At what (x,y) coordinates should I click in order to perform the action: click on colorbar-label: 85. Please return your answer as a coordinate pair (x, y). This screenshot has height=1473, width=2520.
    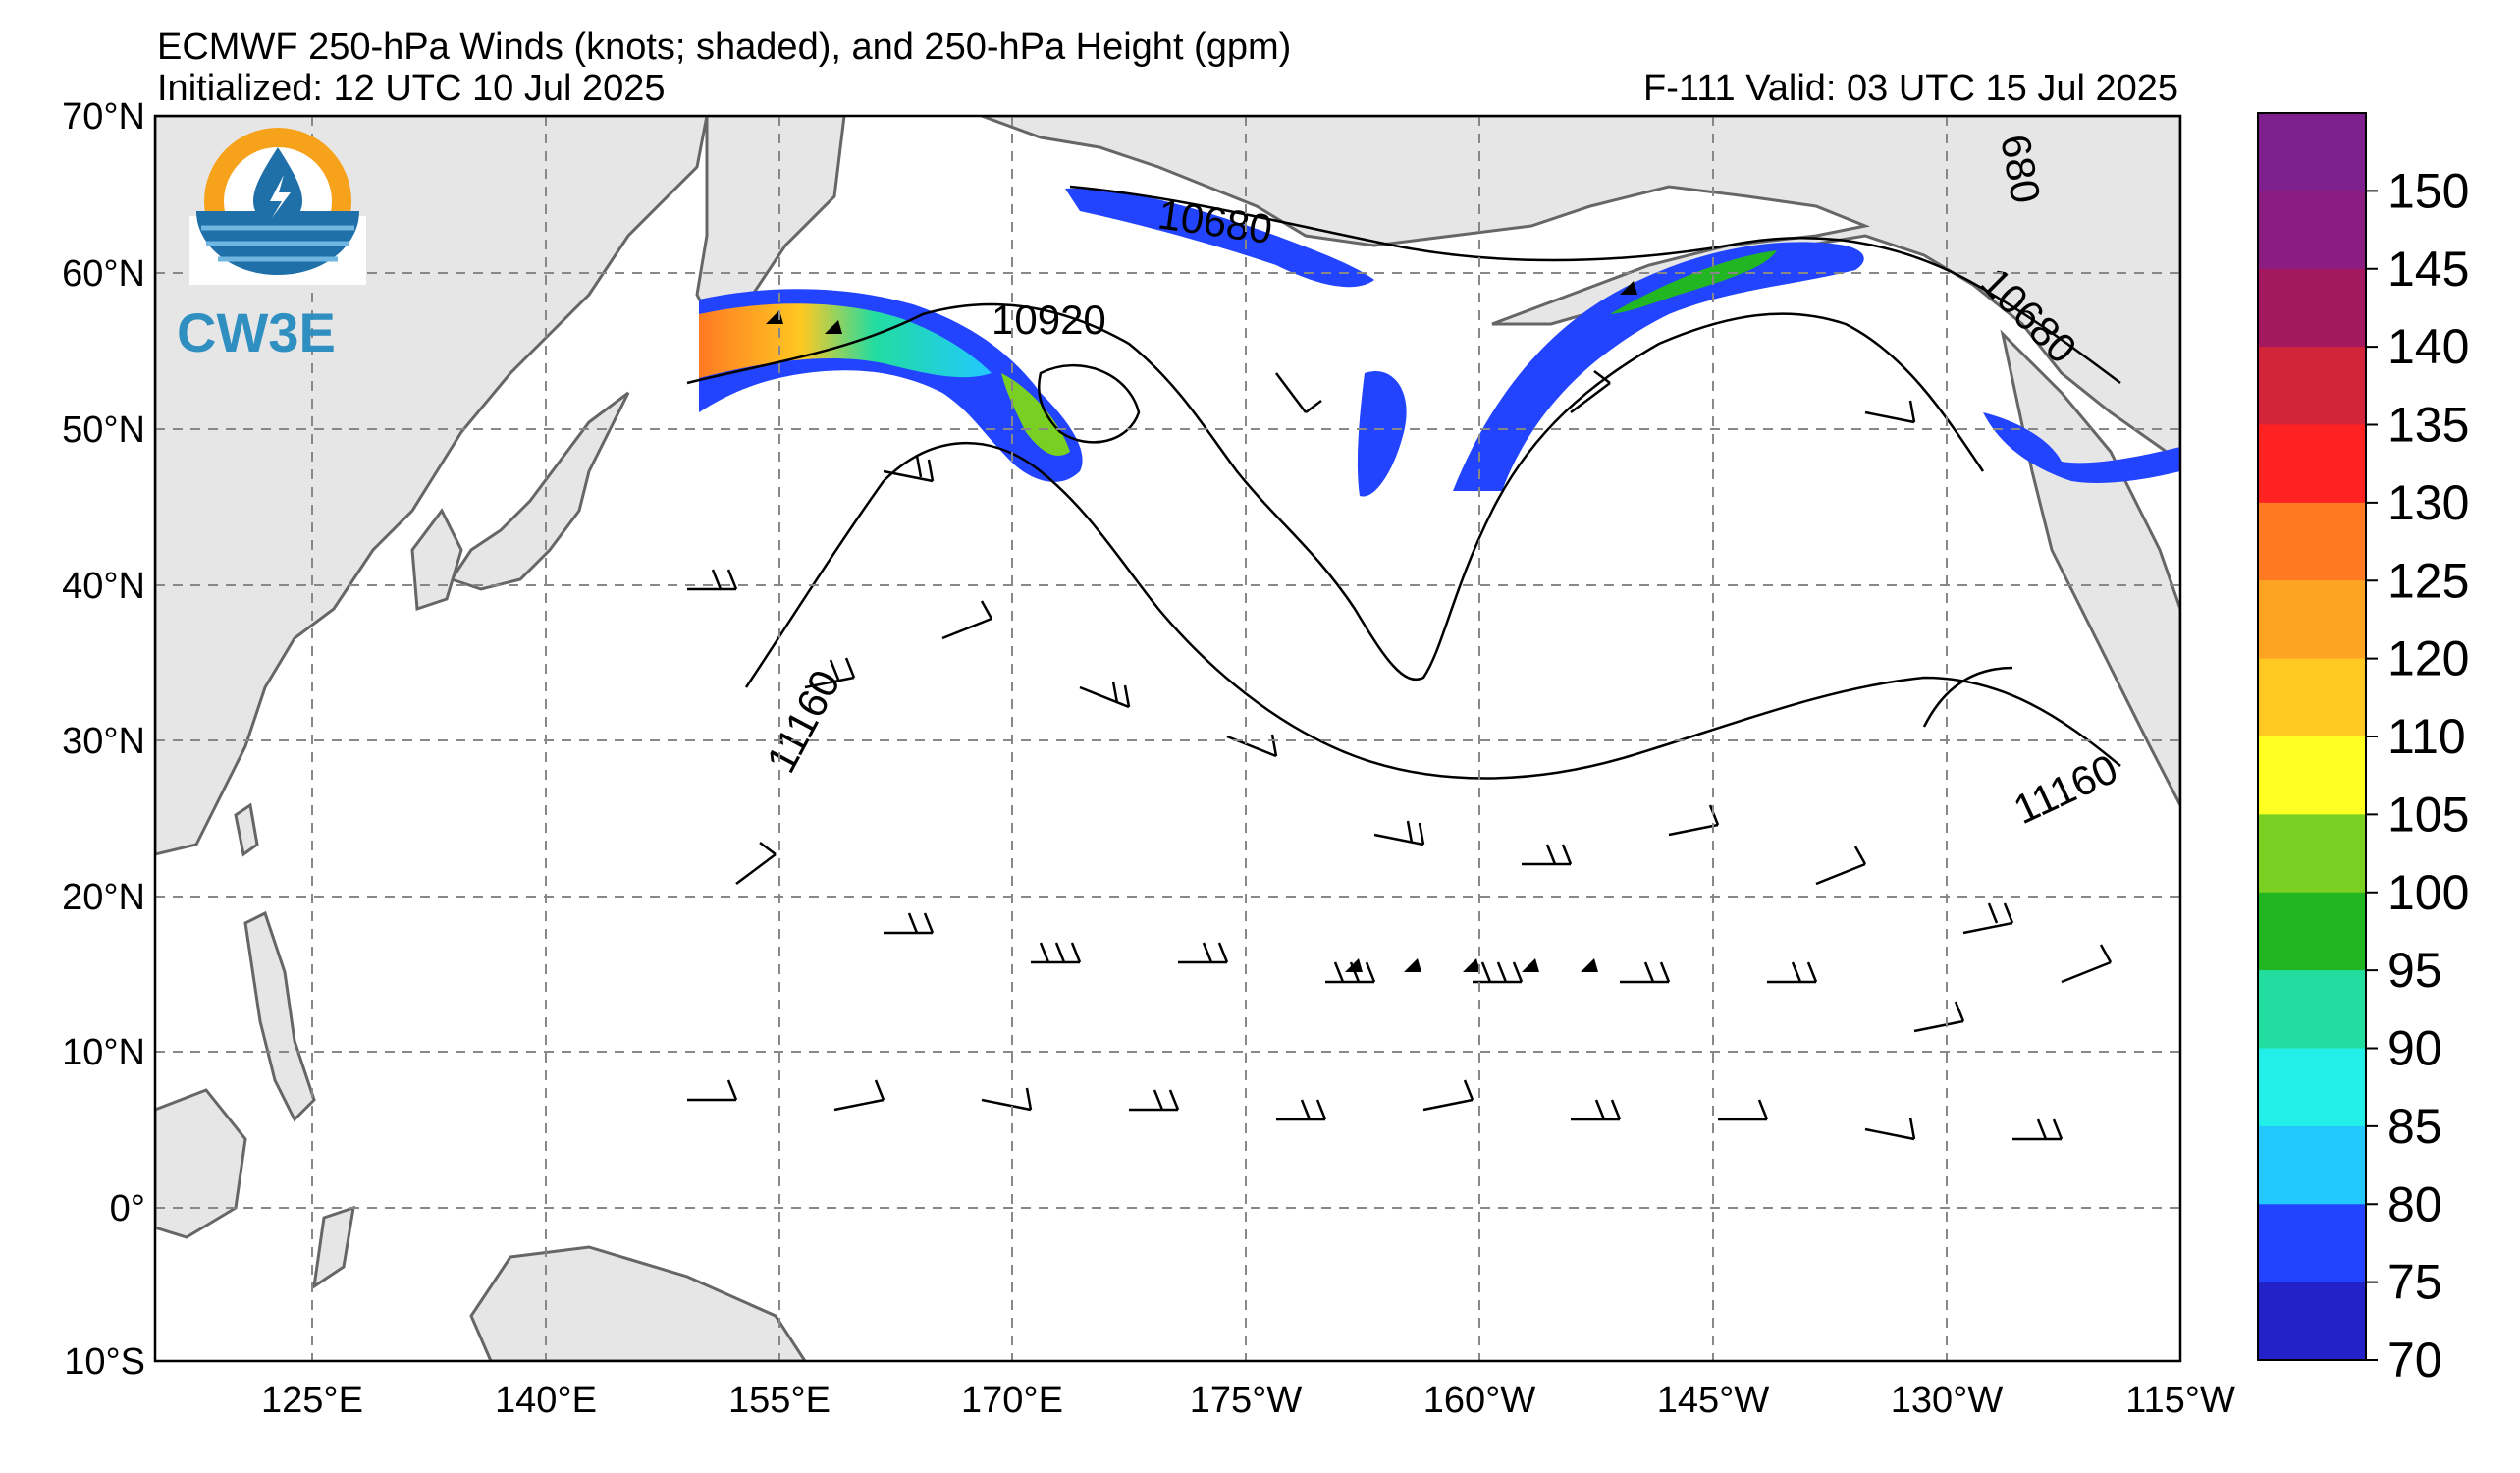
    Looking at the image, I should click on (2414, 1126).